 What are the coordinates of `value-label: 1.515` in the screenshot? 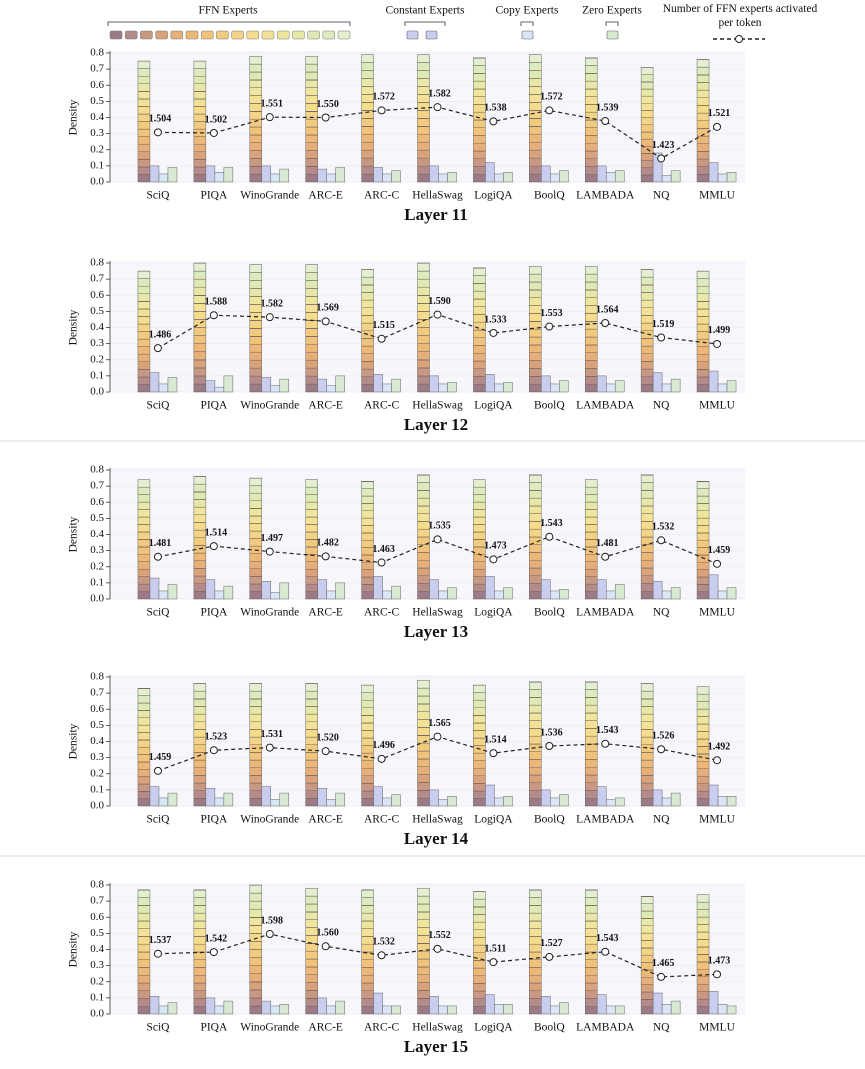 It's located at (383, 325).